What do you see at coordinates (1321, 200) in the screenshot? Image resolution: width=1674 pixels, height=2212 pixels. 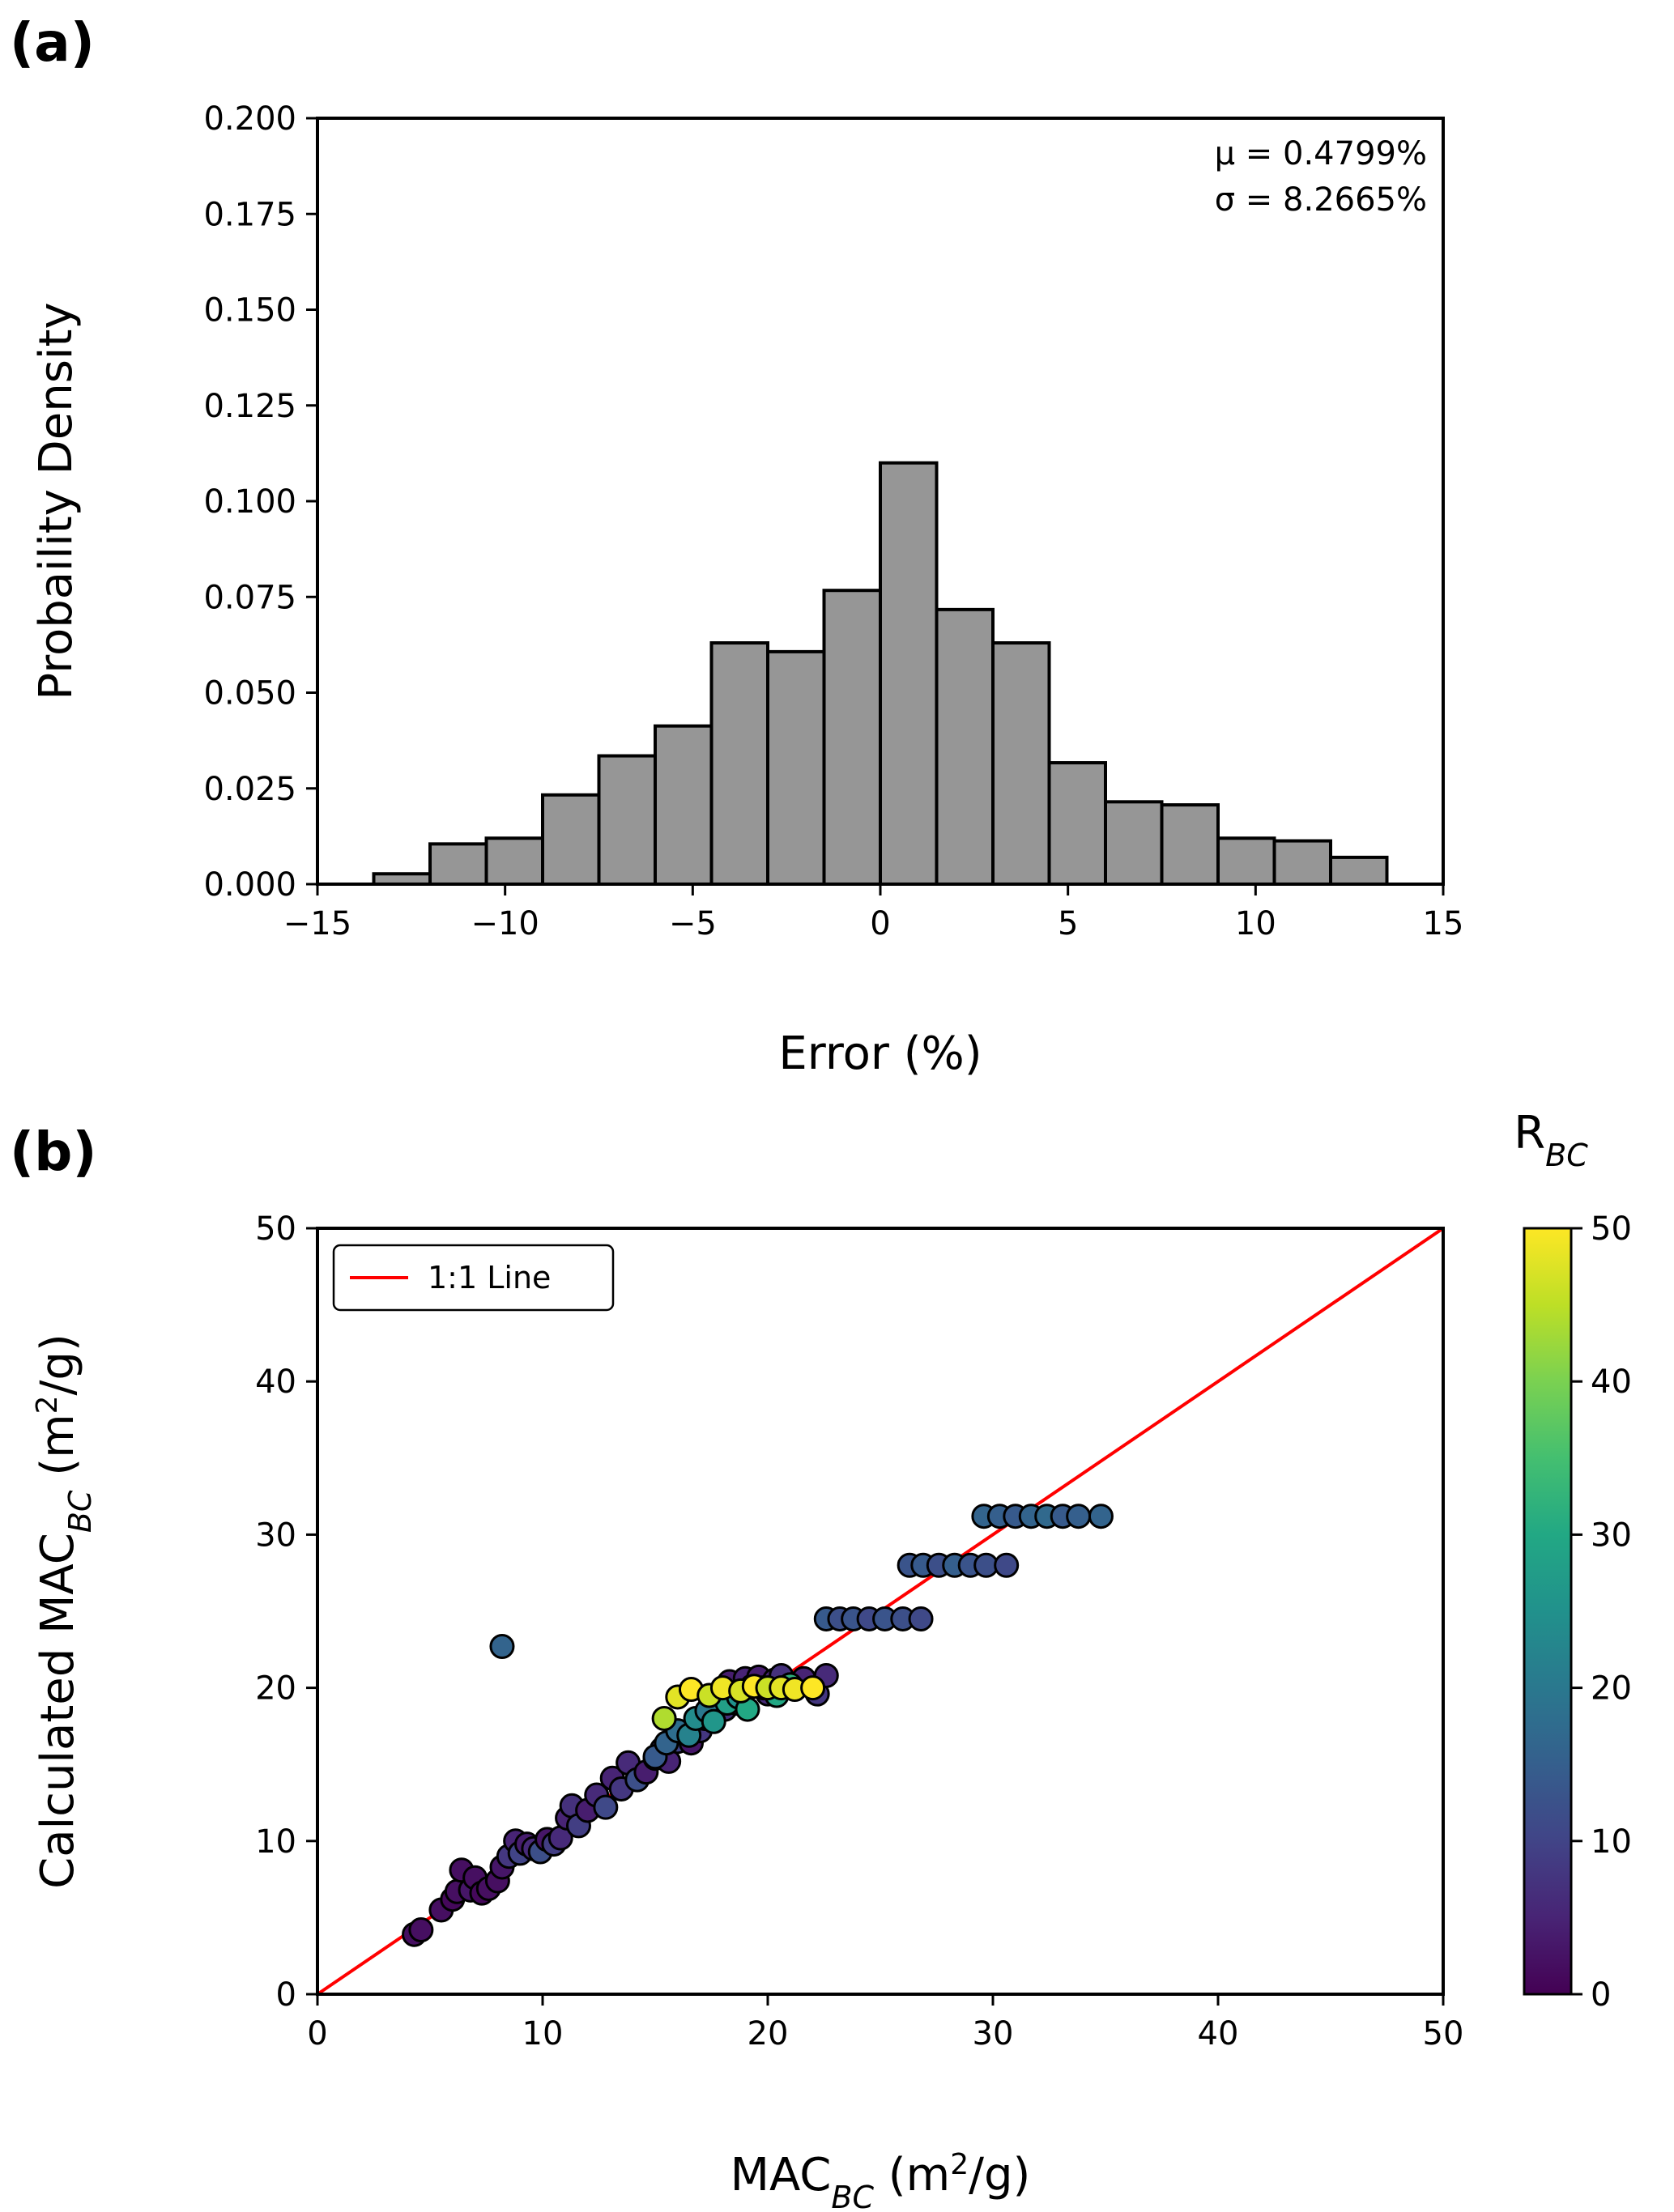 I see `std-annotation: σ = 8.2665%` at bounding box center [1321, 200].